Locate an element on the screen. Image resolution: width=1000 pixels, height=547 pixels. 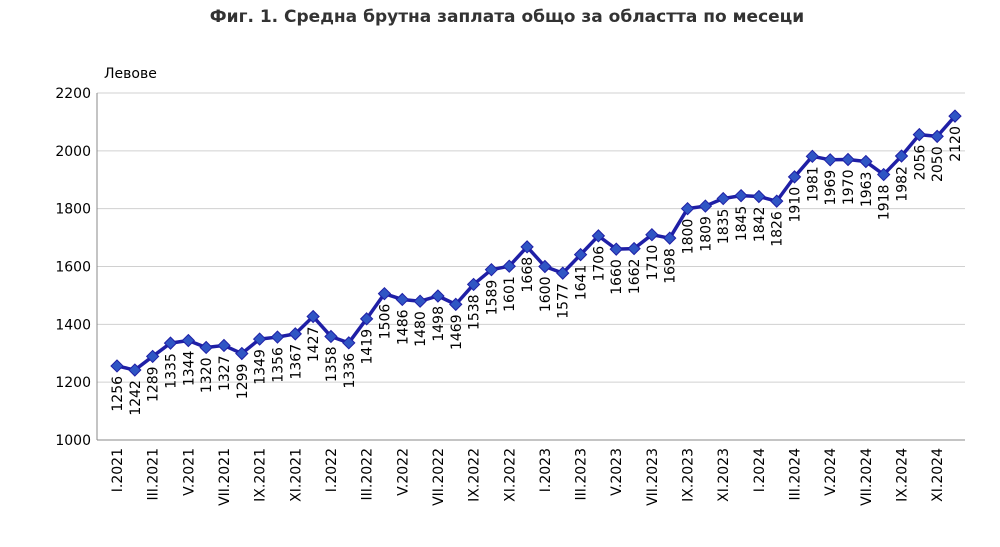
value-label: 1826 is located at coordinates (778, 229).